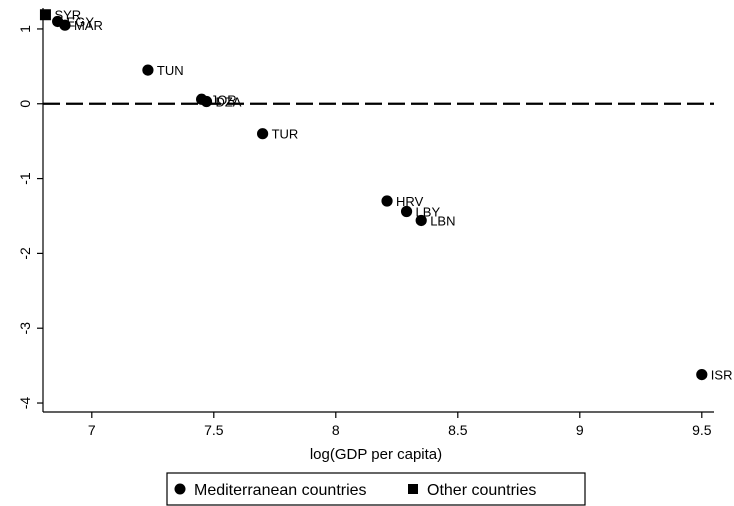 This screenshot has height=506, width=734. What do you see at coordinates (421, 220) in the screenshot?
I see `point-marker-lbn` at bounding box center [421, 220].